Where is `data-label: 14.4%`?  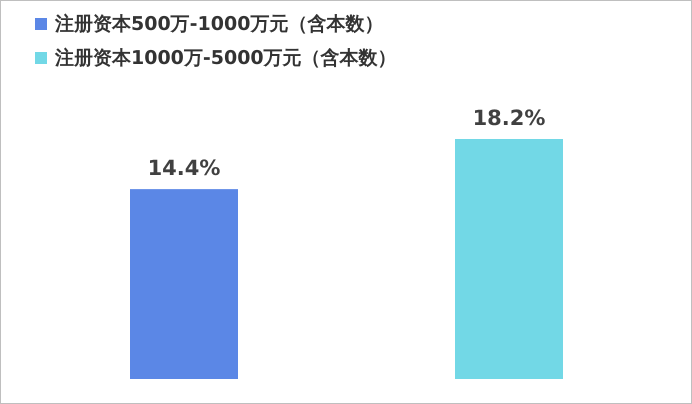 data-label: 14.4% is located at coordinates (184, 168).